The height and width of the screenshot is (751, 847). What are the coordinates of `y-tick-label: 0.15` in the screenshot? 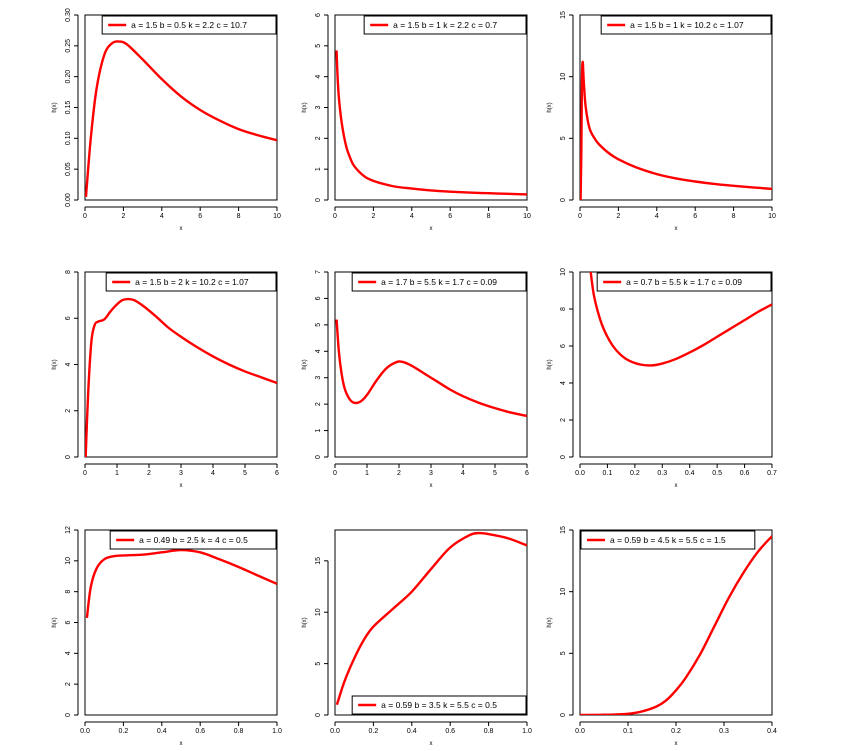 It's located at (68, 108).